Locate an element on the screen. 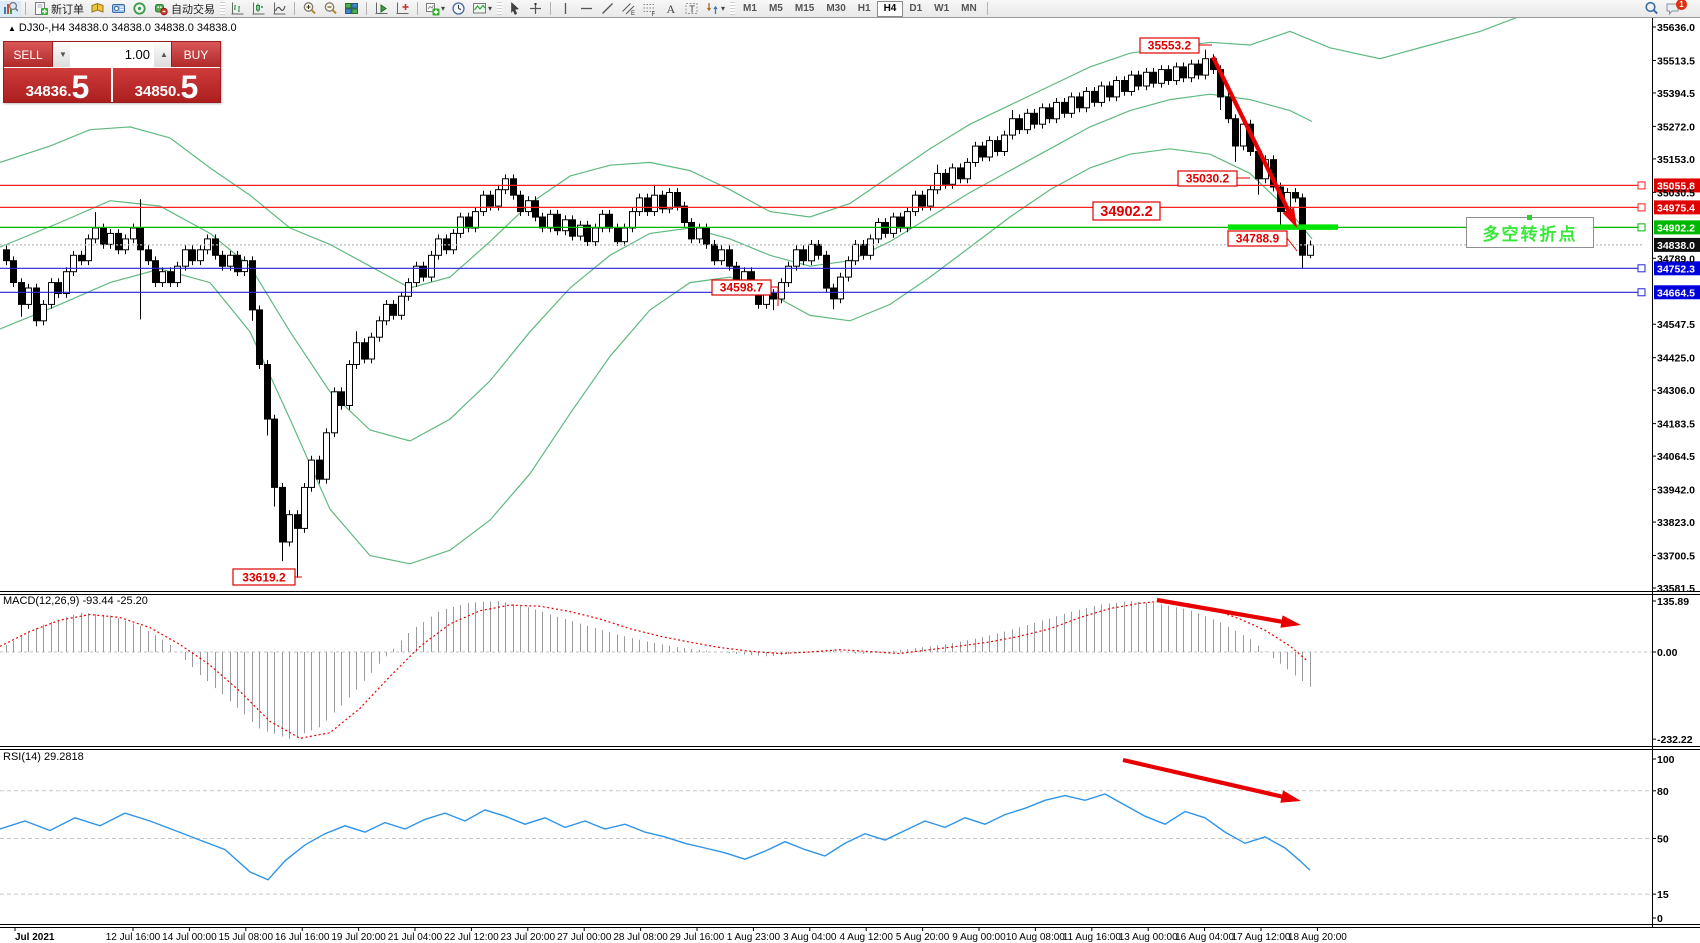 This screenshot has height=943, width=1700. vertical-line-icon is located at coordinates (565, 9).